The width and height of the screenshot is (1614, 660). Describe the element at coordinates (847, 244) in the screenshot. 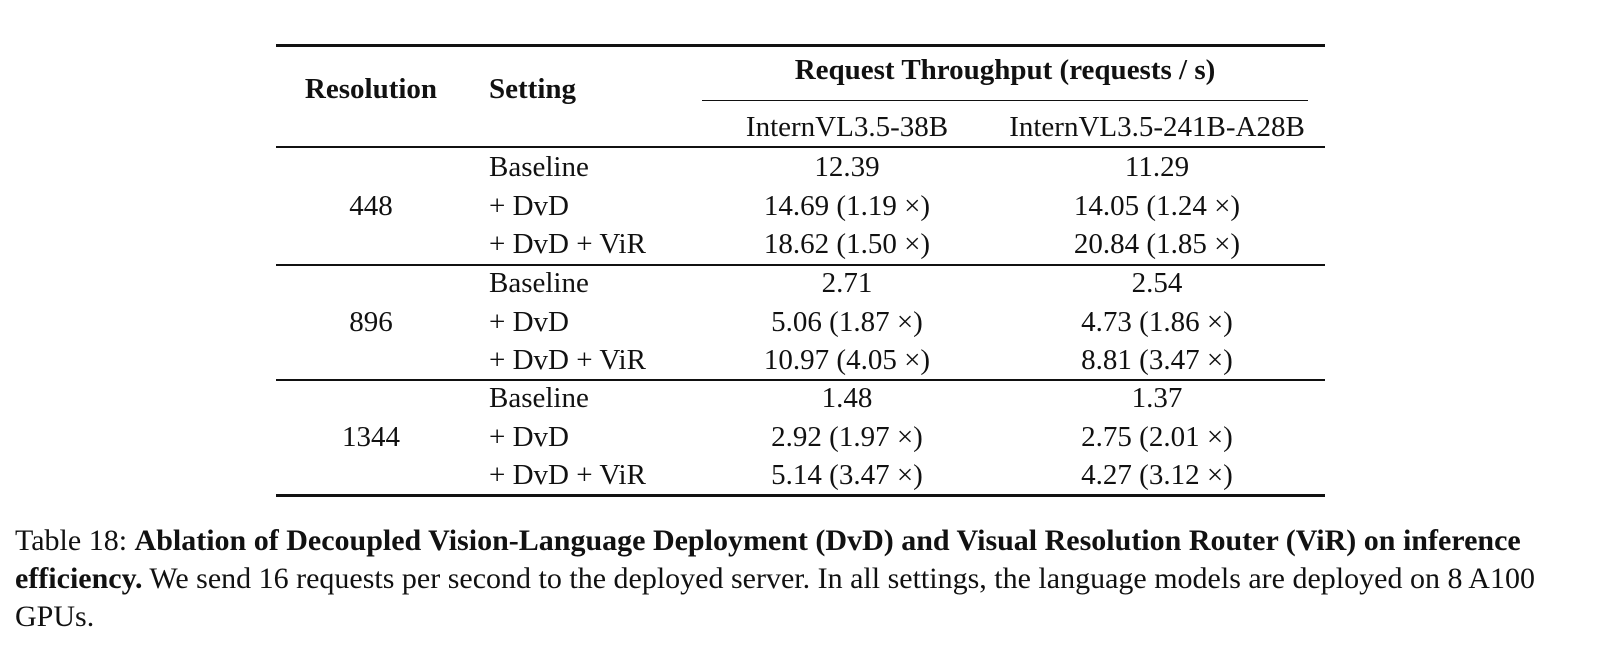

I see `cell-model-a: 18.62 (1.50 ×)` at that location.